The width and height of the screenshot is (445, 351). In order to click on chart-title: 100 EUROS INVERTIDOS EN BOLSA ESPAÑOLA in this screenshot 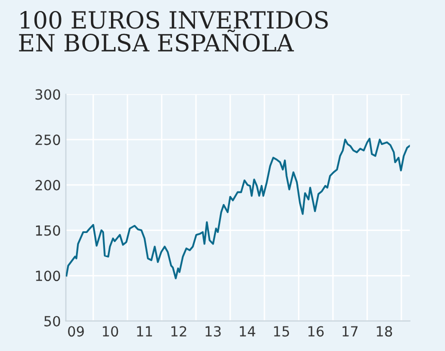, I will do `click(173, 31)`.